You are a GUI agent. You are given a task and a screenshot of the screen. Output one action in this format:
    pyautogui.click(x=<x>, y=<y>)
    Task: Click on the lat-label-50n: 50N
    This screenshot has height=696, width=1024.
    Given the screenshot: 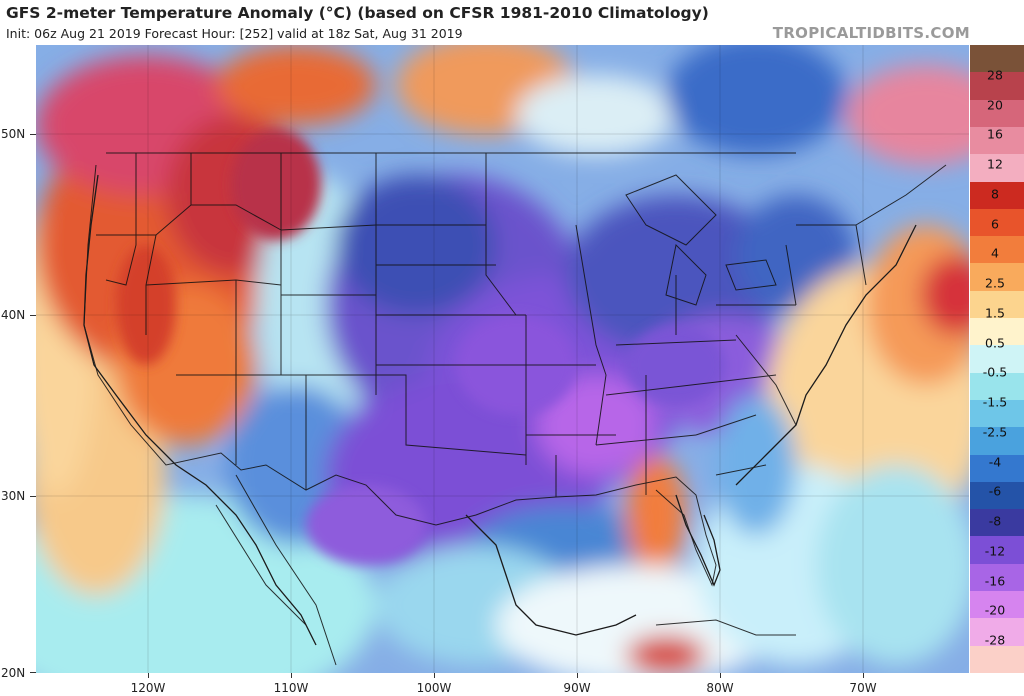 What is the action you would take?
    pyautogui.click(x=13, y=134)
    